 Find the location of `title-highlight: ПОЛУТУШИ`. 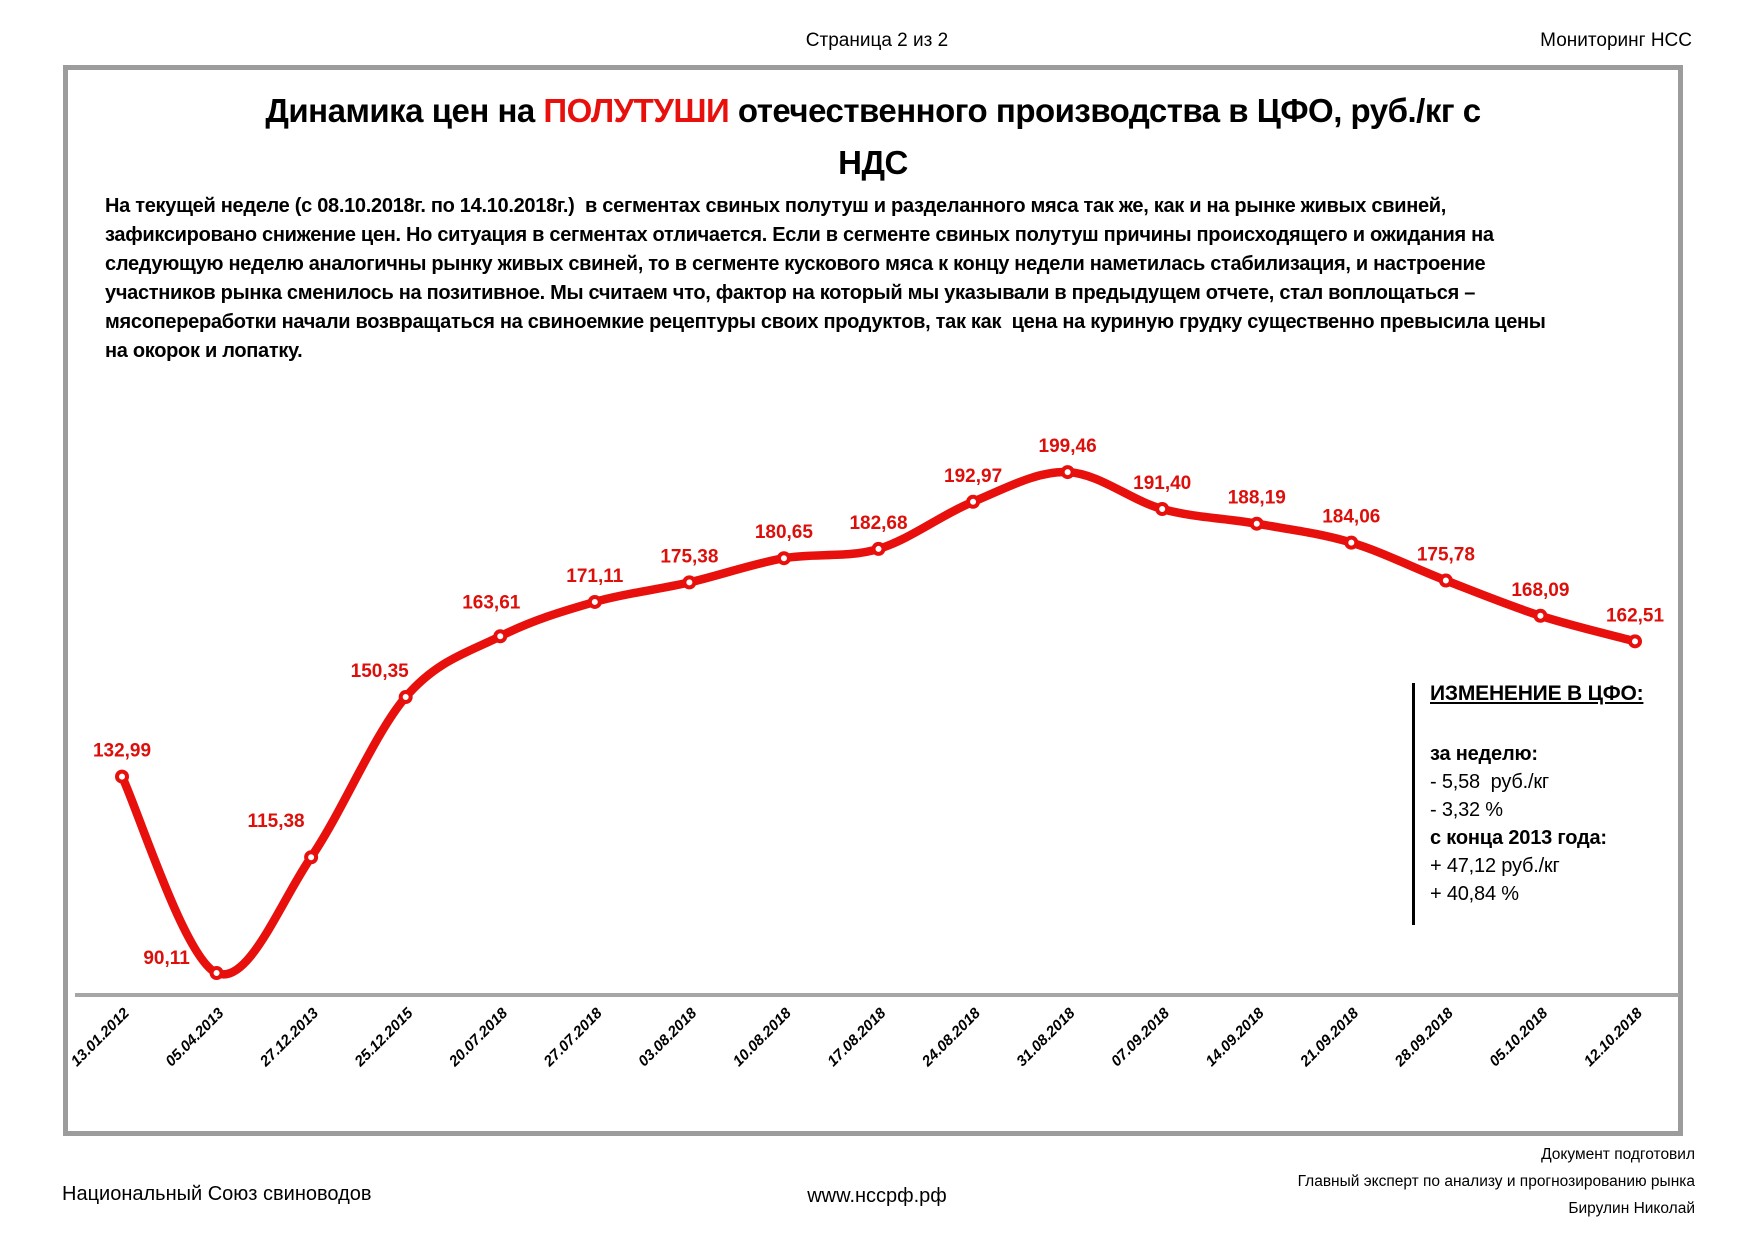

title-highlight: ПОЛУТУШИ is located at coordinates (636, 110).